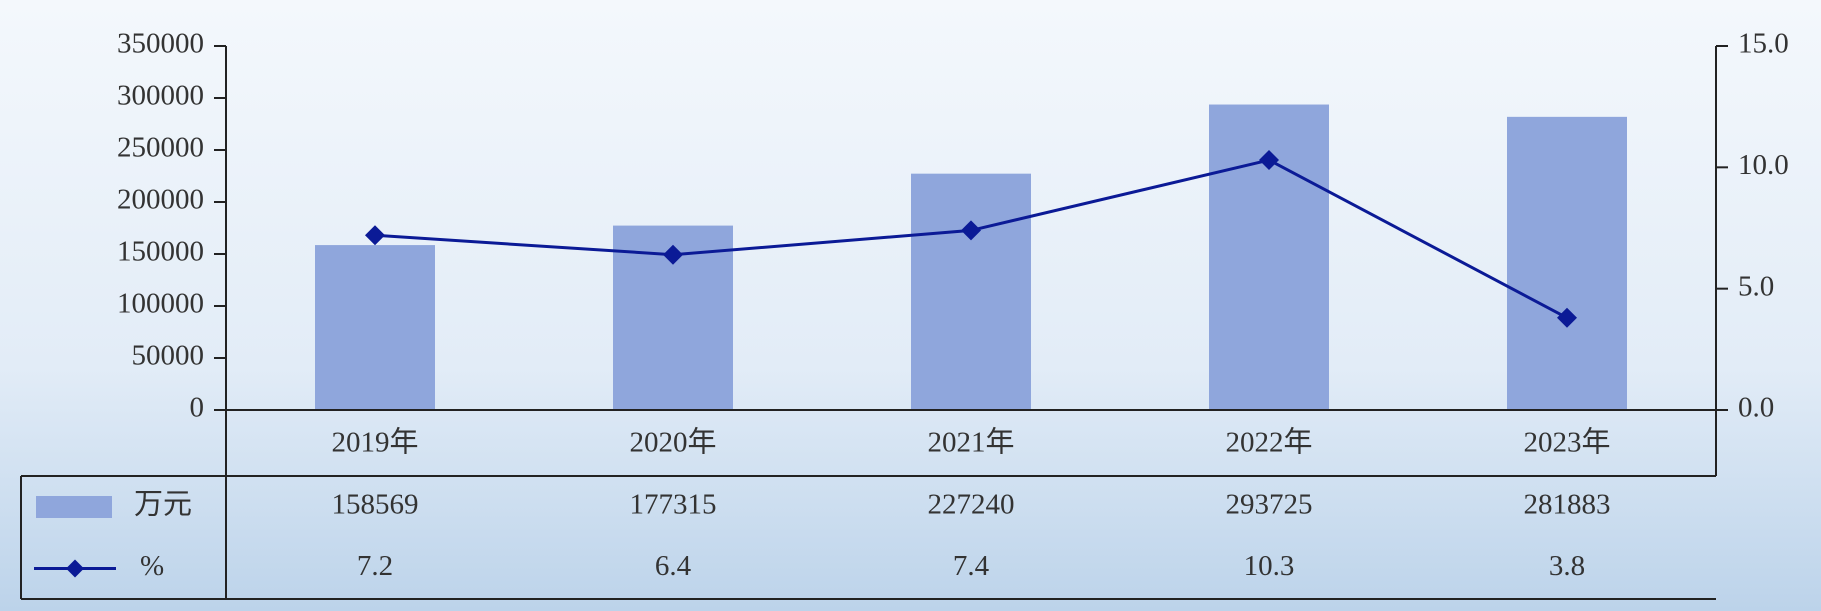  I want to click on x-tick-label: 2020年, so click(672, 442).